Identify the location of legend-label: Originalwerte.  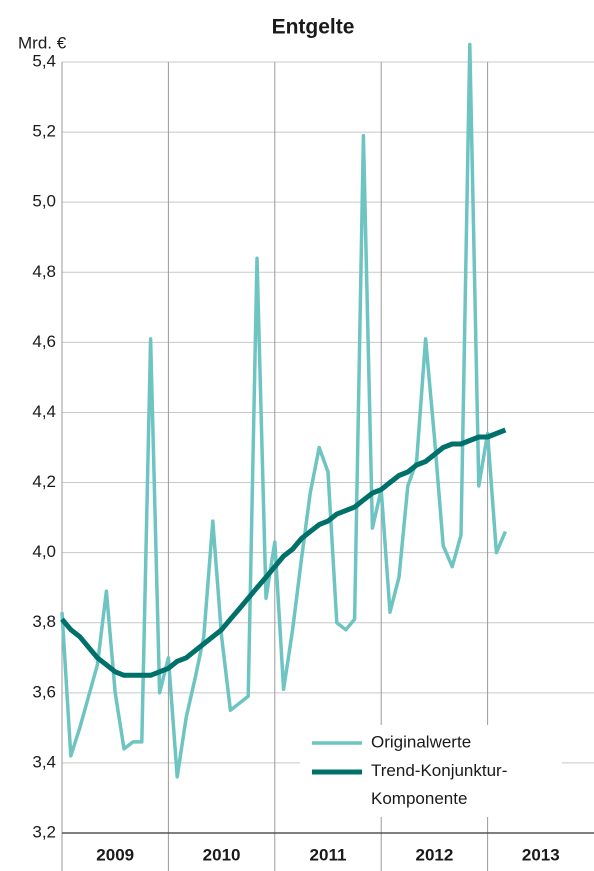
(421, 741).